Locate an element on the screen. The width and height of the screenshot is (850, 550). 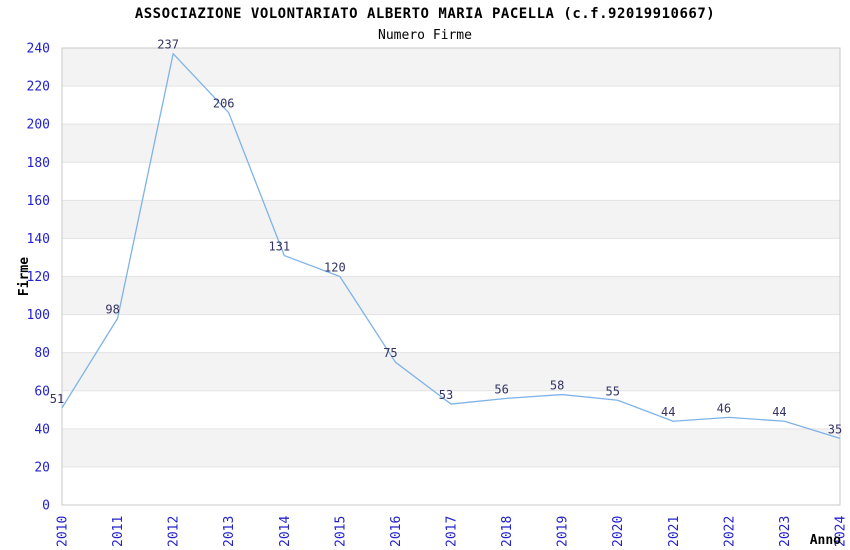
x-tick-label: 2015 is located at coordinates (340, 531).